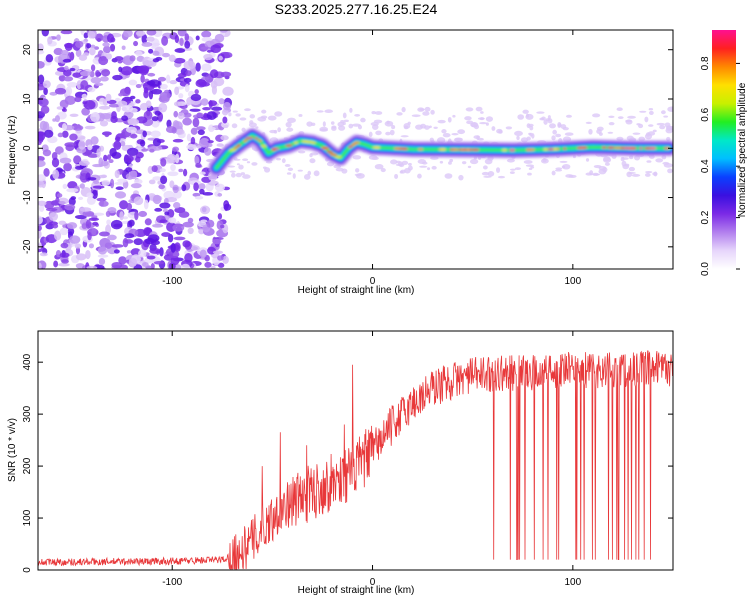  What do you see at coordinates (572, 582) in the screenshot?
I see `x-tick-label: 100` at bounding box center [572, 582].